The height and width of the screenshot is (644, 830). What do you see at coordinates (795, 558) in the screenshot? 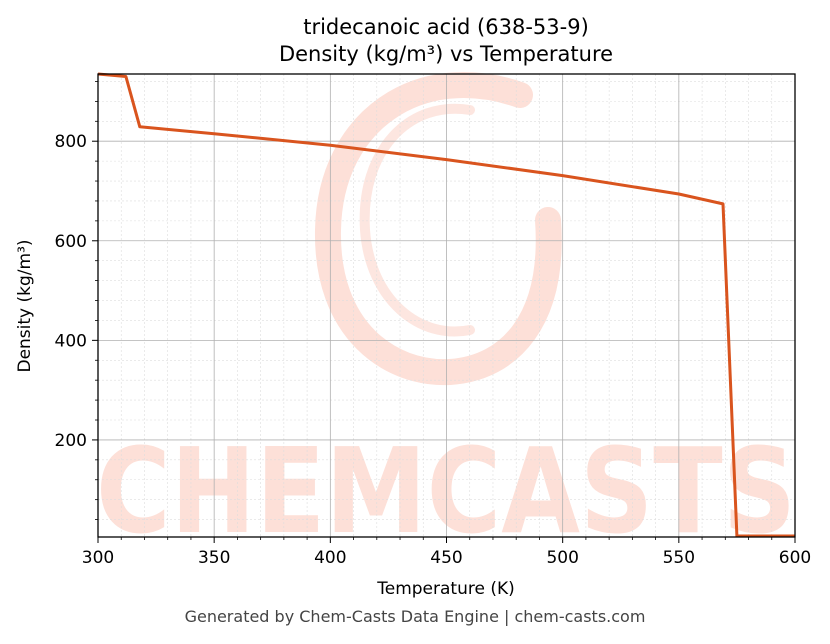
I see `x-tick-label: 600` at bounding box center [795, 558].